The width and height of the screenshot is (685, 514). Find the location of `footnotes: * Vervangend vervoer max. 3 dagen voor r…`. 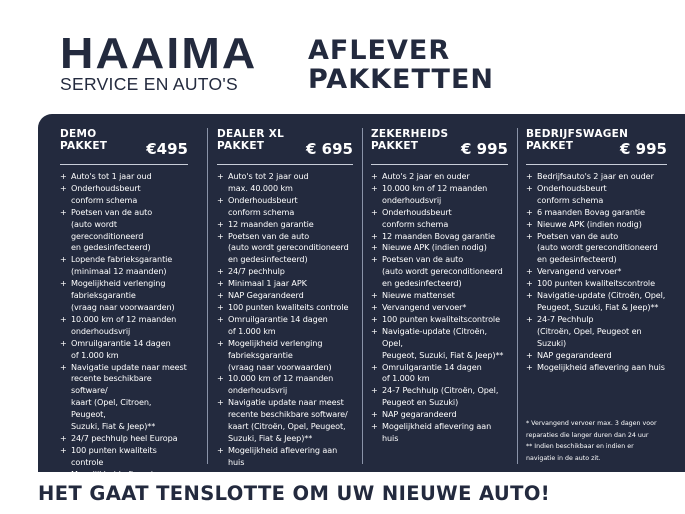

footnotes: * Vervangend vervoer max. 3 dagen voor r… is located at coordinates (591, 441).